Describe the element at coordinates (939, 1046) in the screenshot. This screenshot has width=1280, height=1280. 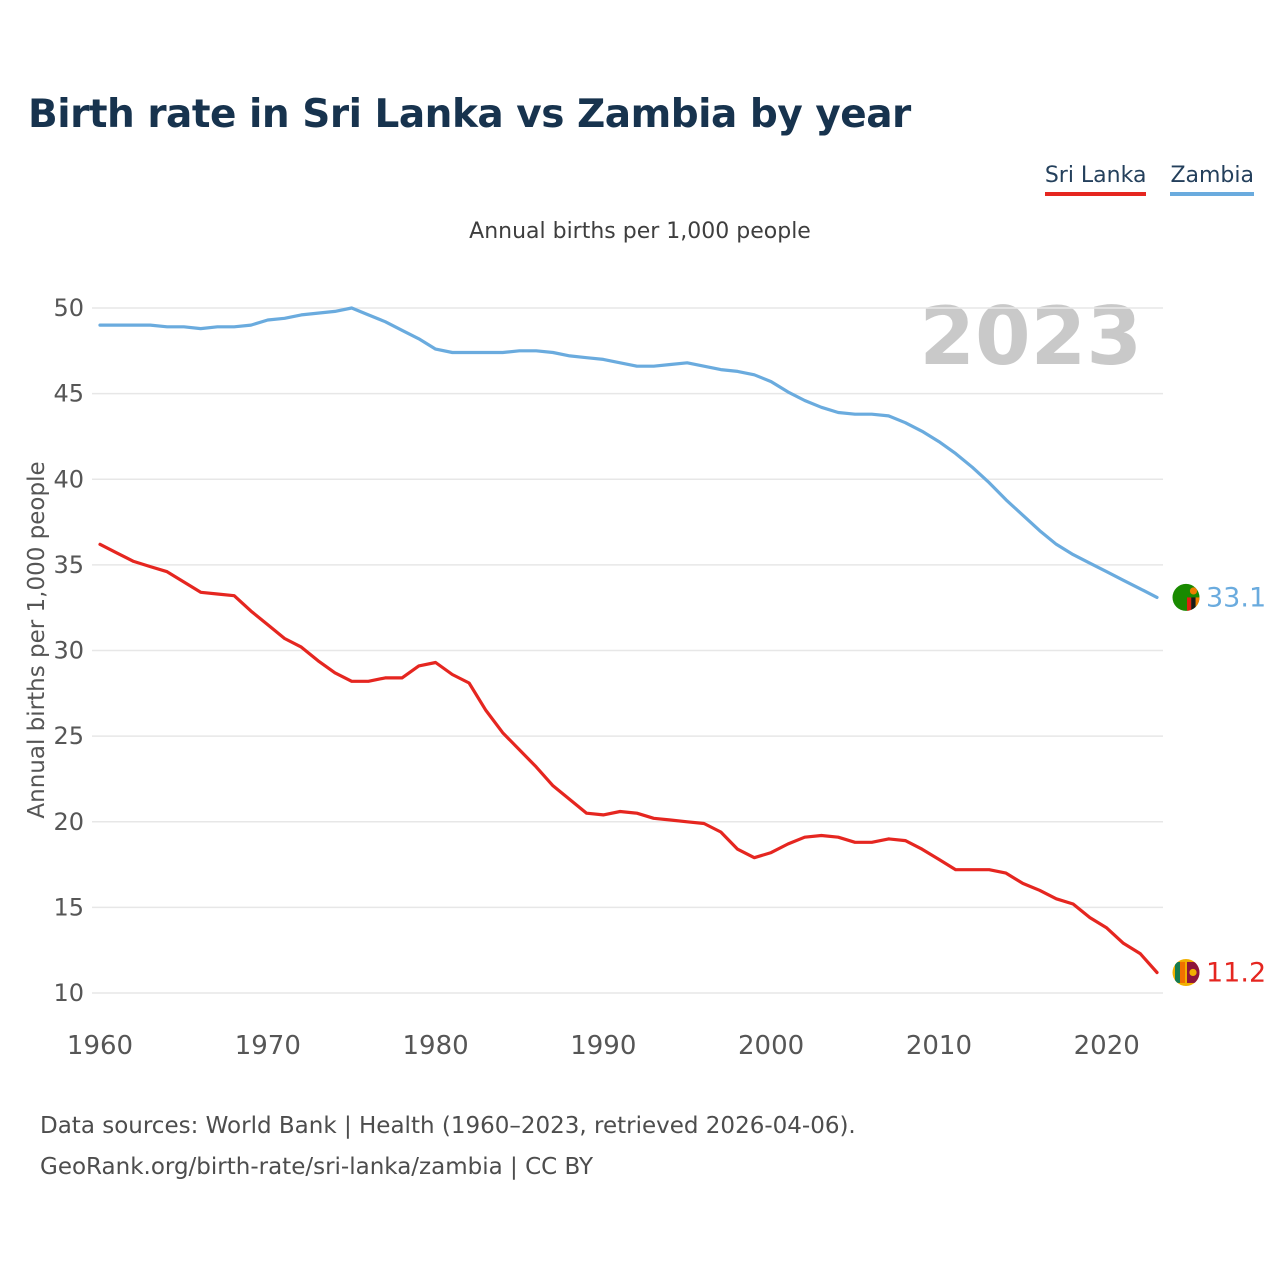
I see `x-tick-label: 2010` at that location.